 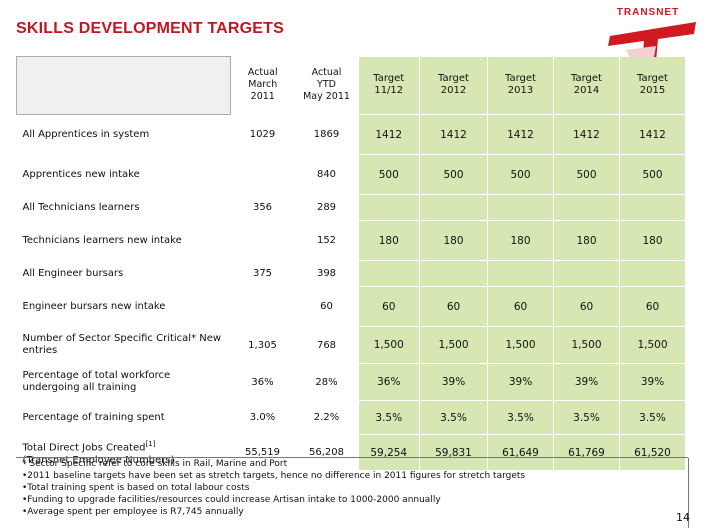 I want to click on row-label-text: All Engineer bursars, so click(x=73, y=273).